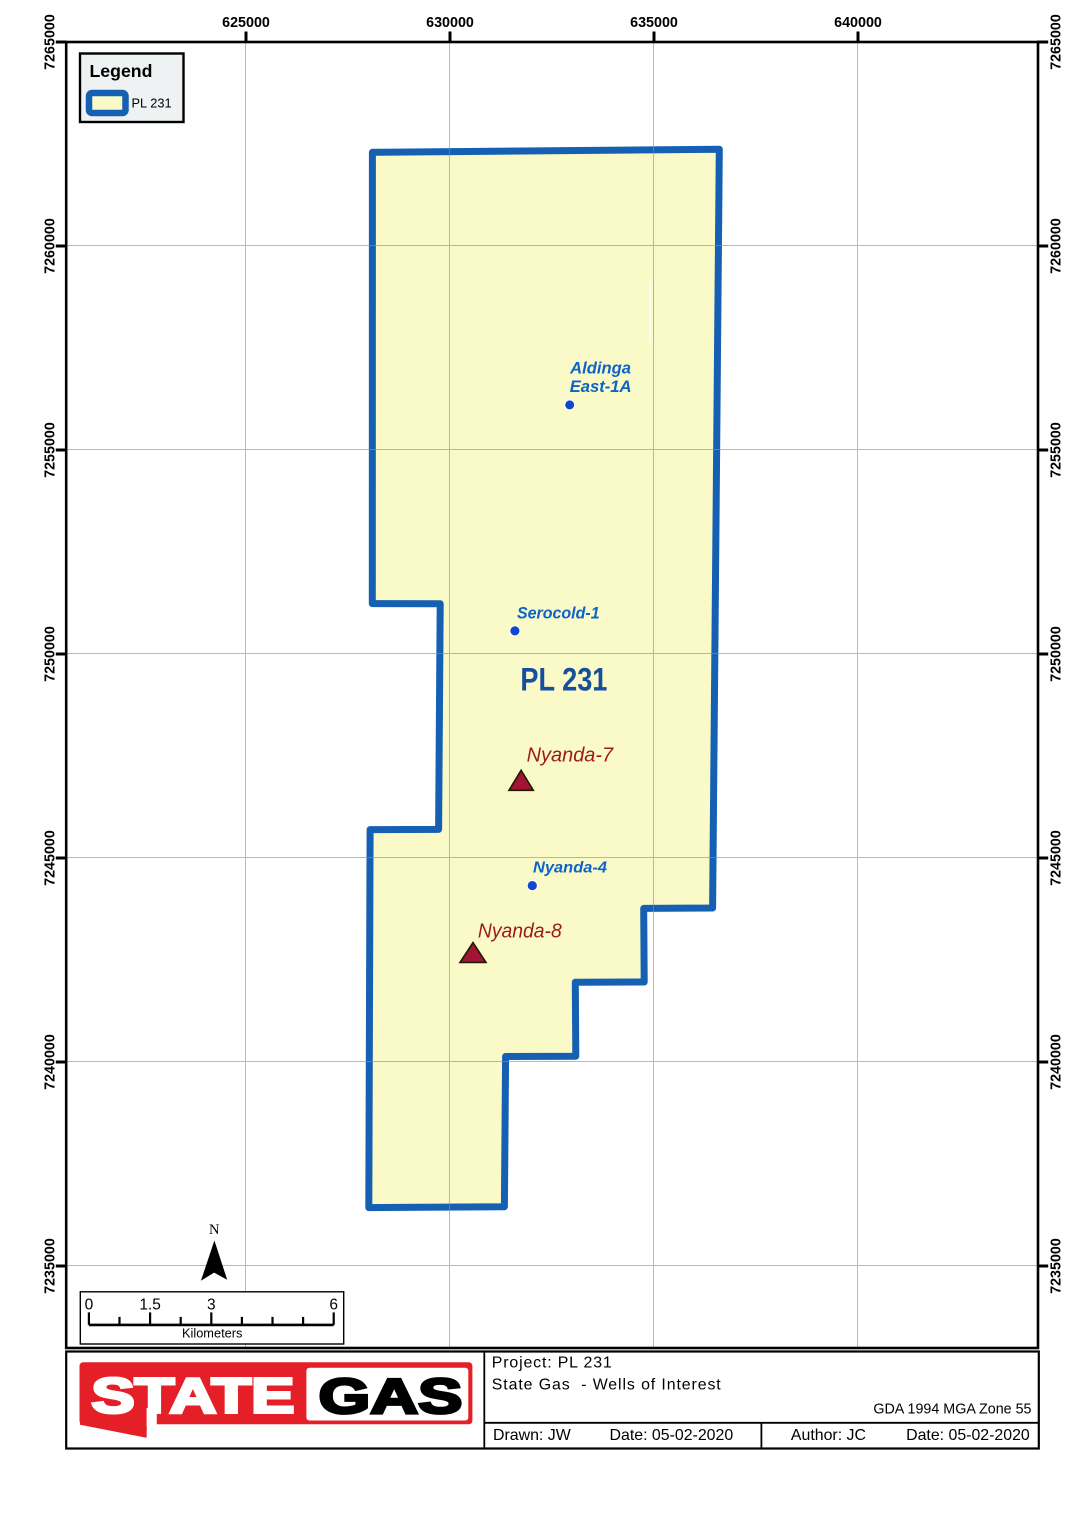  What do you see at coordinates (333, 1305) in the screenshot?
I see `svg-text: 6` at bounding box center [333, 1305].